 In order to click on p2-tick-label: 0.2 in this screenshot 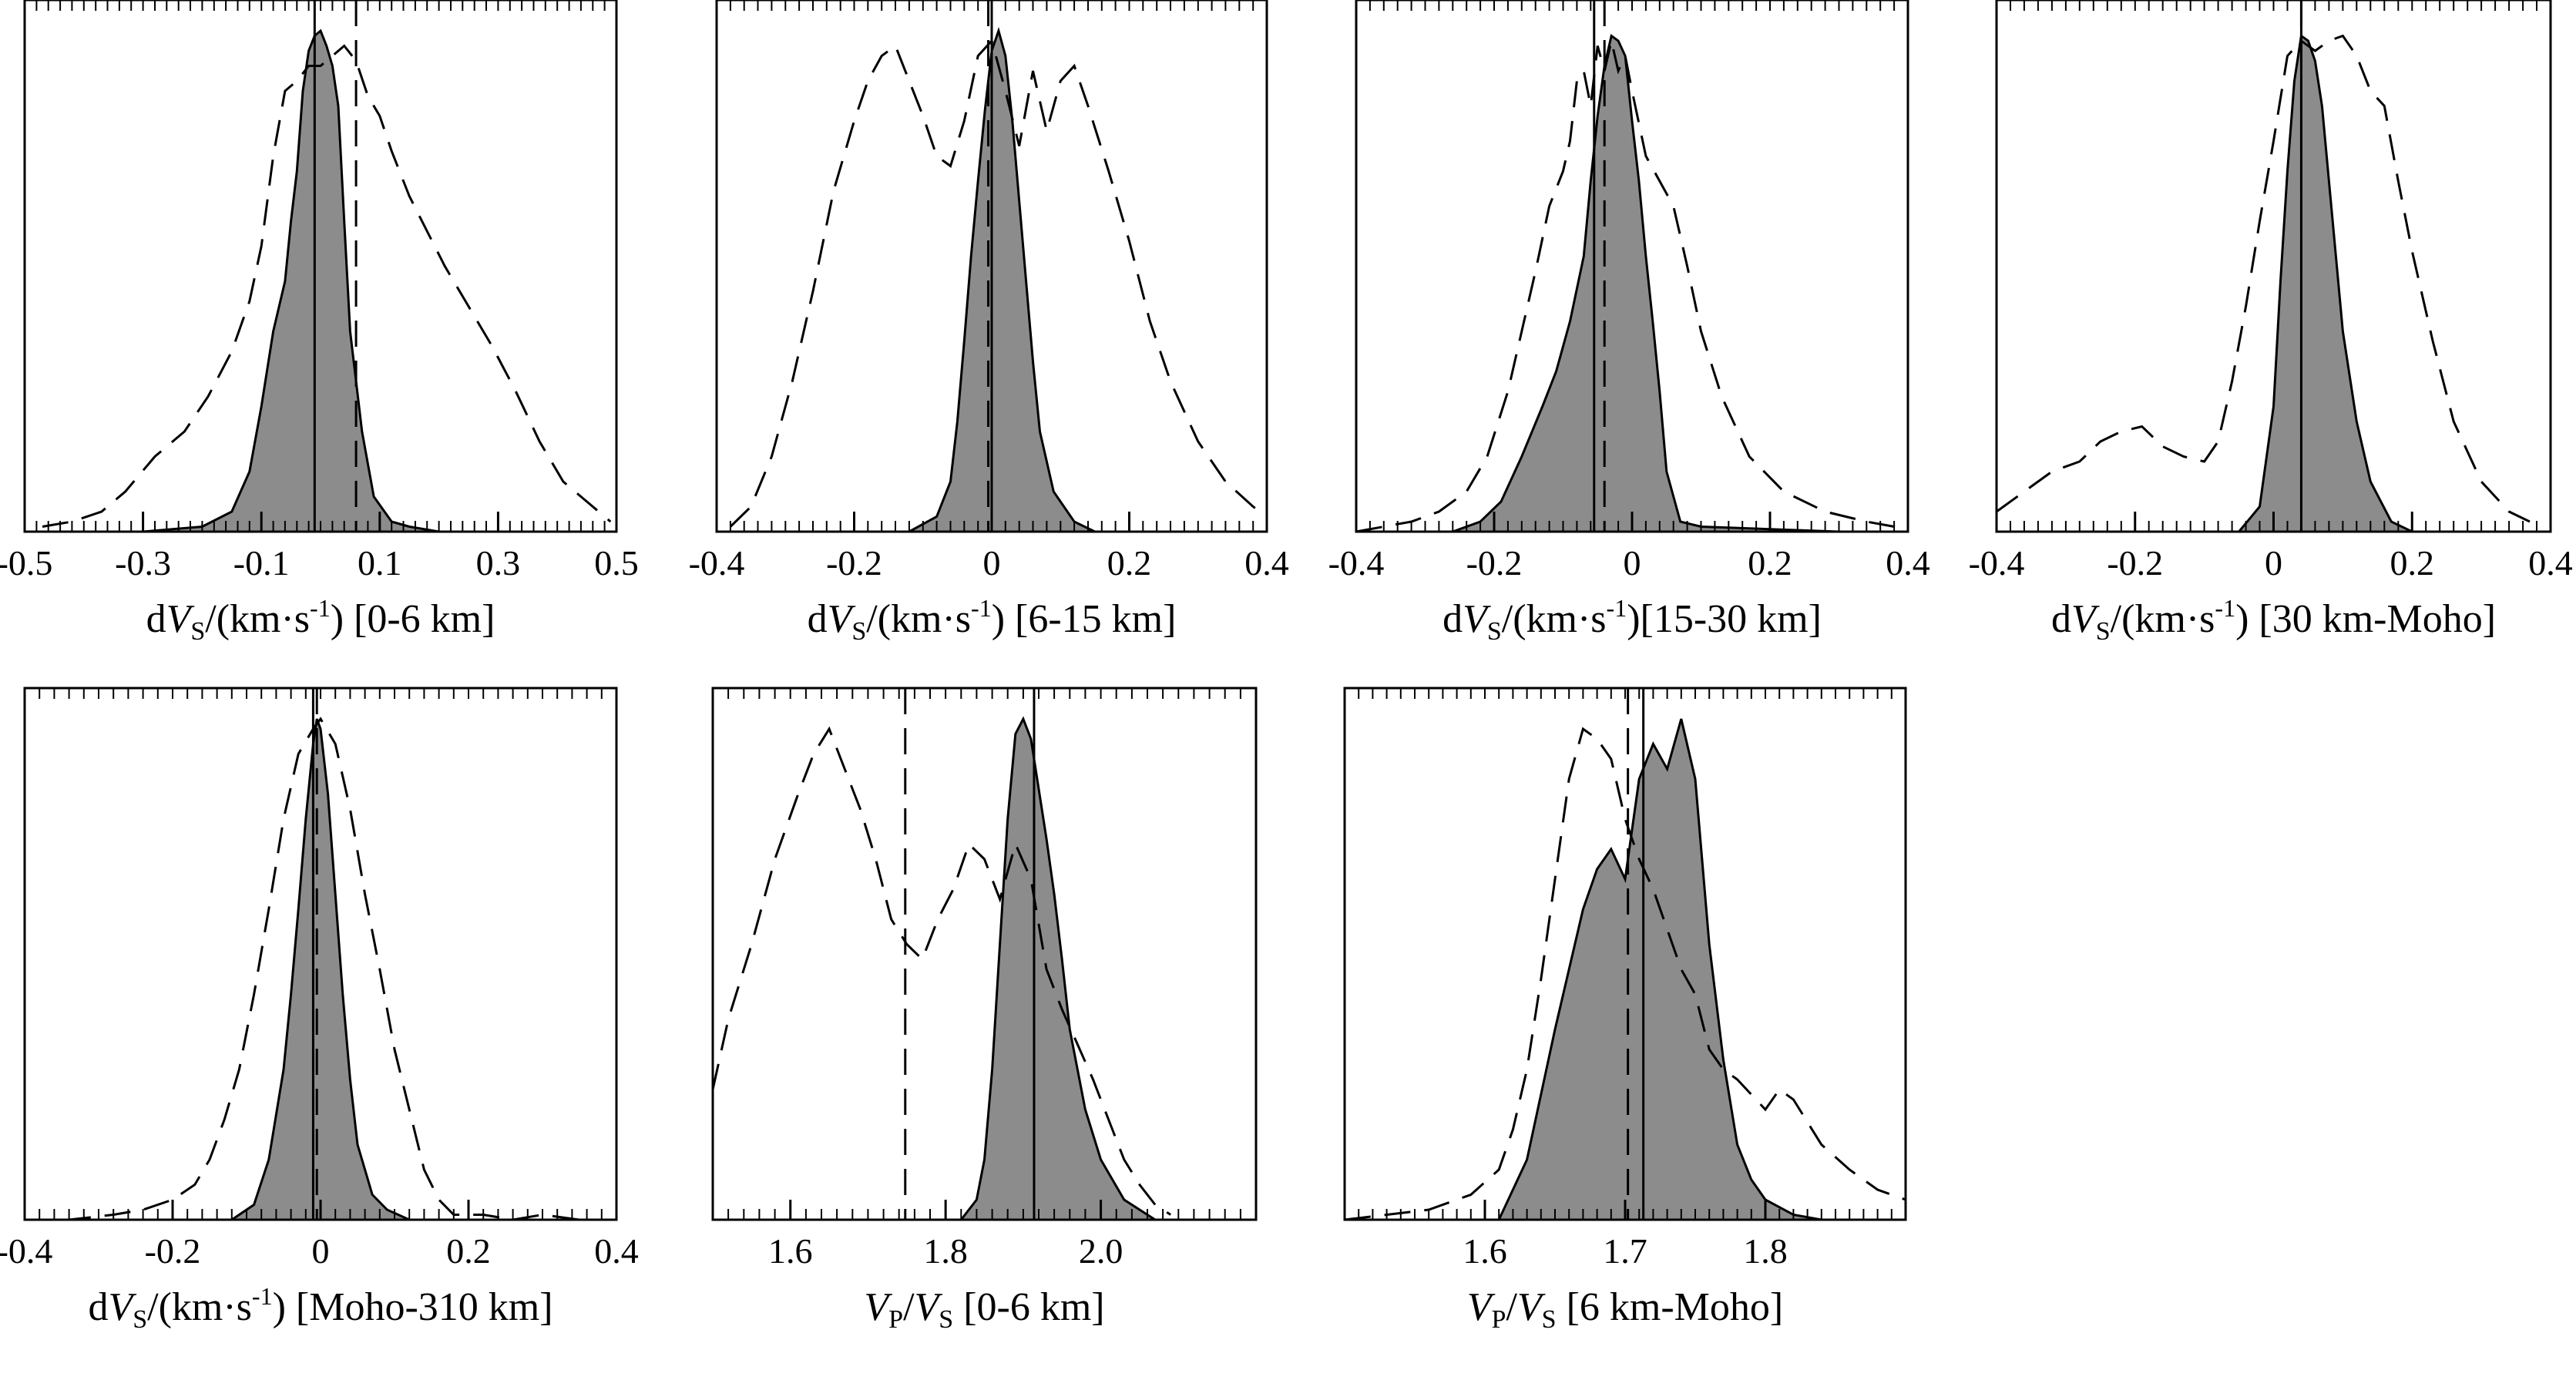, I will do `click(1129, 563)`.